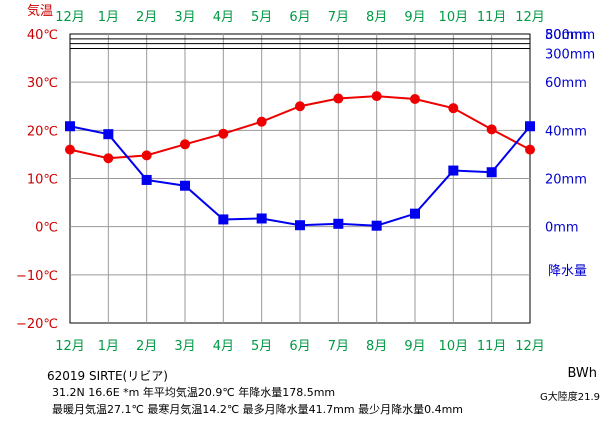  What do you see at coordinates (146, 17) in the screenshot?
I see `month-label-top: 2月` at bounding box center [146, 17].